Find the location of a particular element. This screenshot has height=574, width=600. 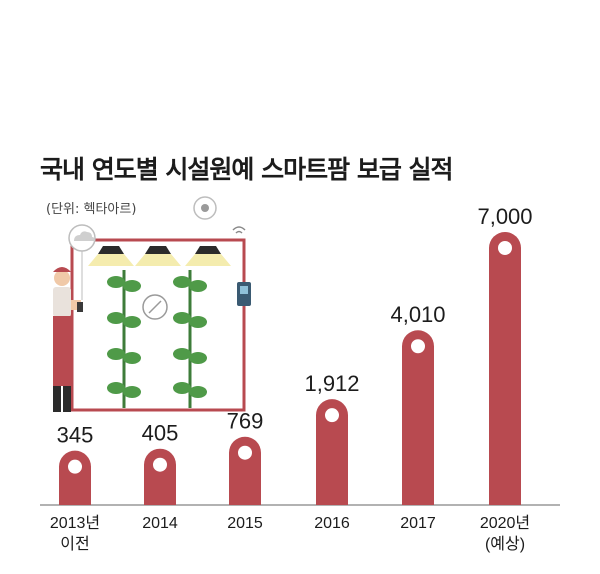

x-tick-label: 이전 is located at coordinates (74, 544).